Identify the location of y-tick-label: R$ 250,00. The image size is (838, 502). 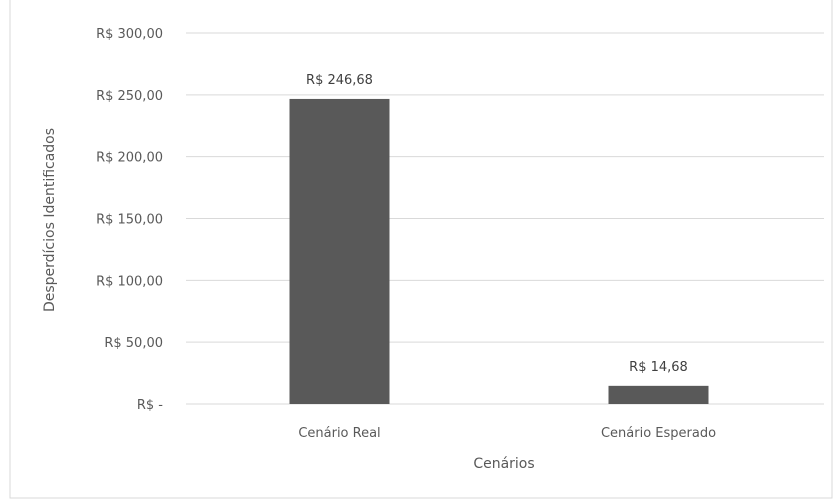
(129, 96).